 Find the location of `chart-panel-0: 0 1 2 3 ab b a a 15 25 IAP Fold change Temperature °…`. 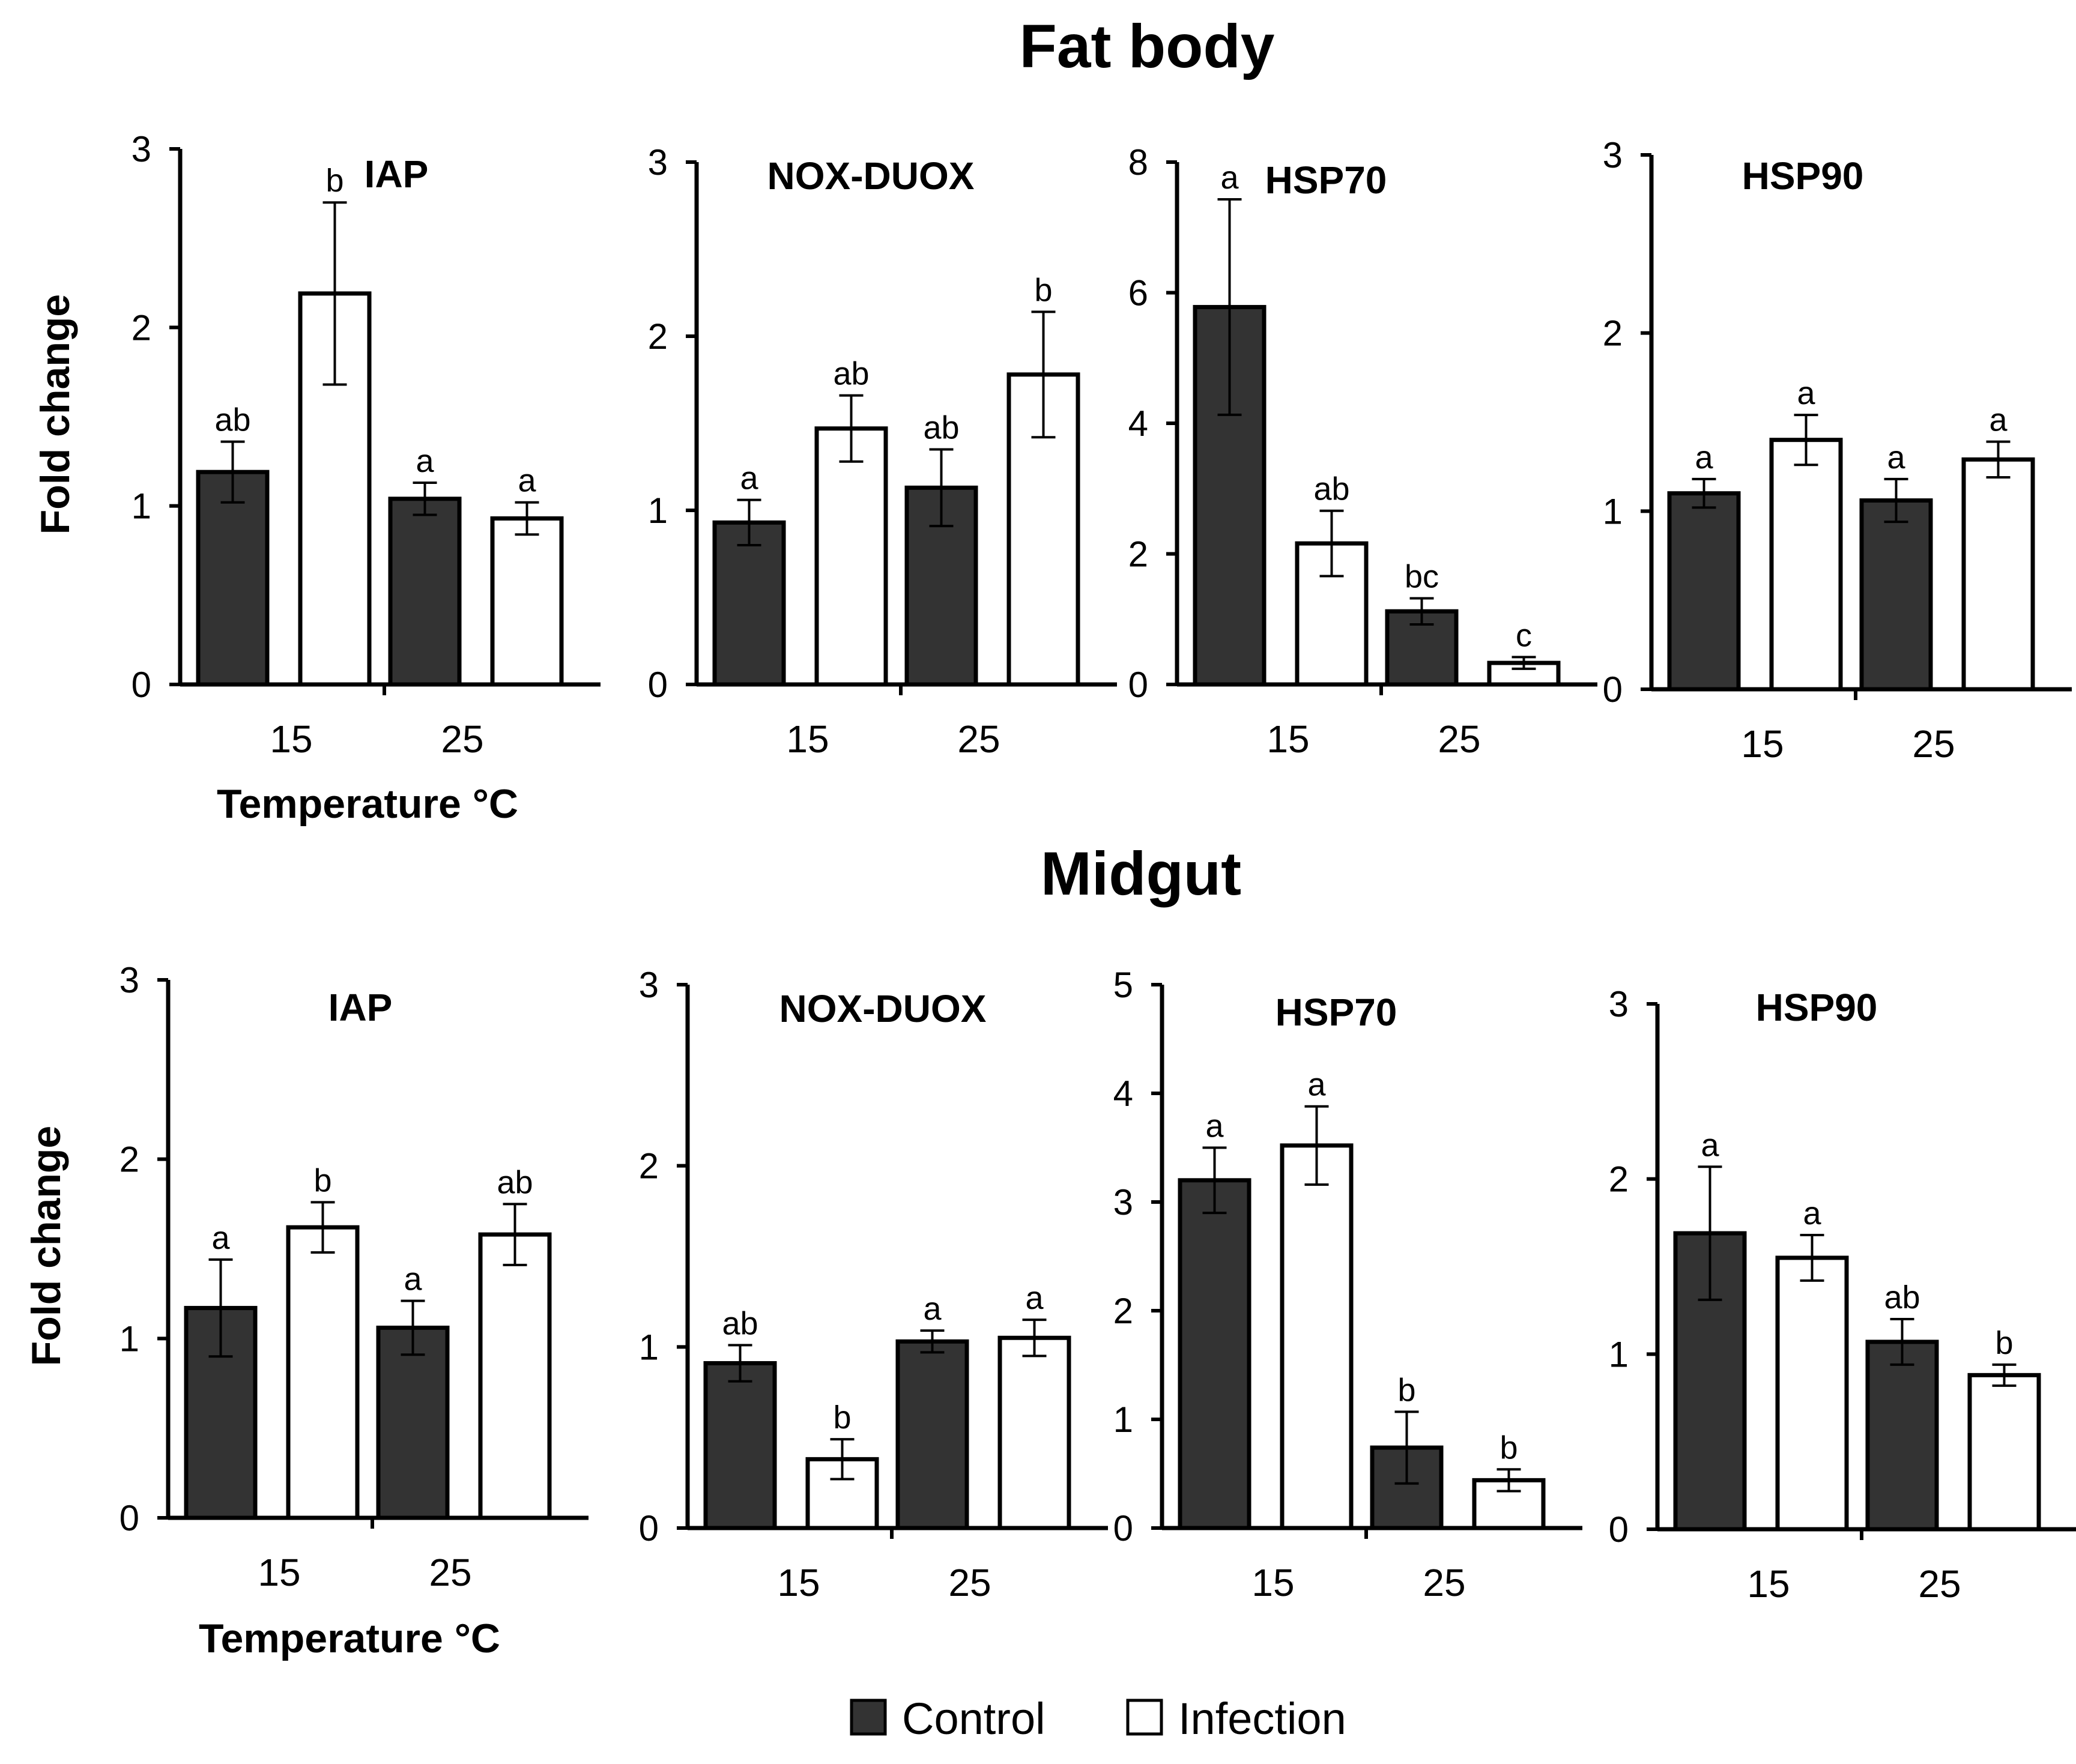

chart-panel-0: 0 1 2 3 ab b a a 15 25 IAP Fold change Temperature °… is located at coordinates (316, 478).